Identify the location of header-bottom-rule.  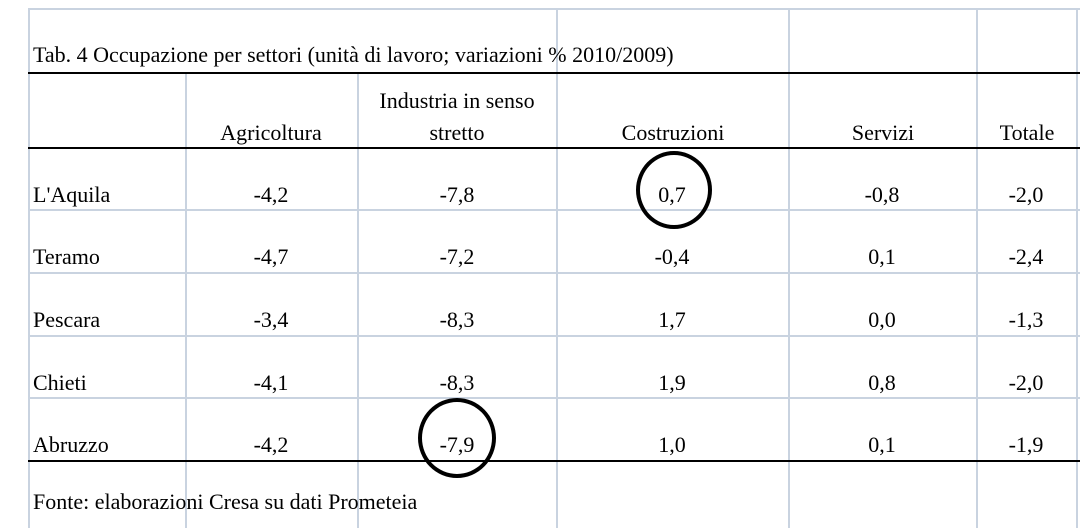
(554, 148).